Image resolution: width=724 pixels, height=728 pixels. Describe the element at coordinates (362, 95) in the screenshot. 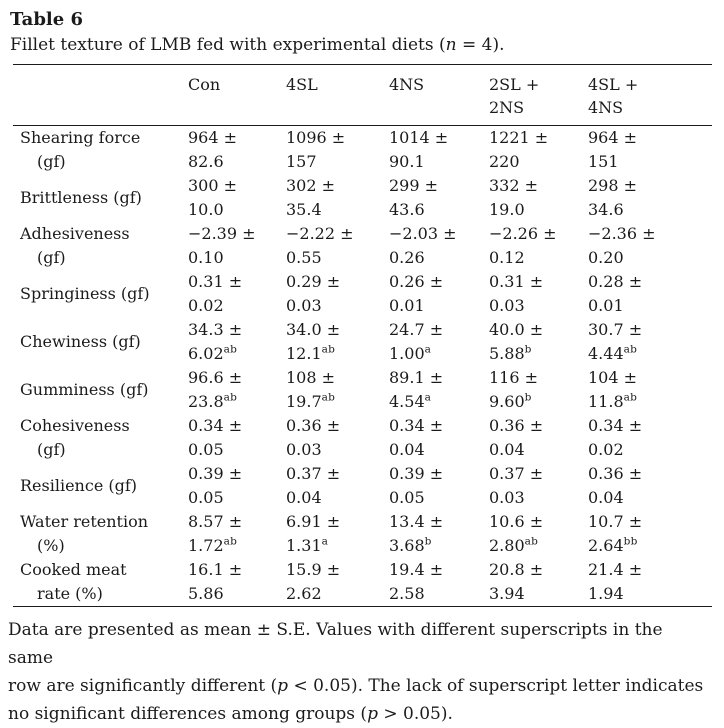

I see `table-header-row: Con 4SL 4NS 2SL +2NS 4SL +4NS` at that location.